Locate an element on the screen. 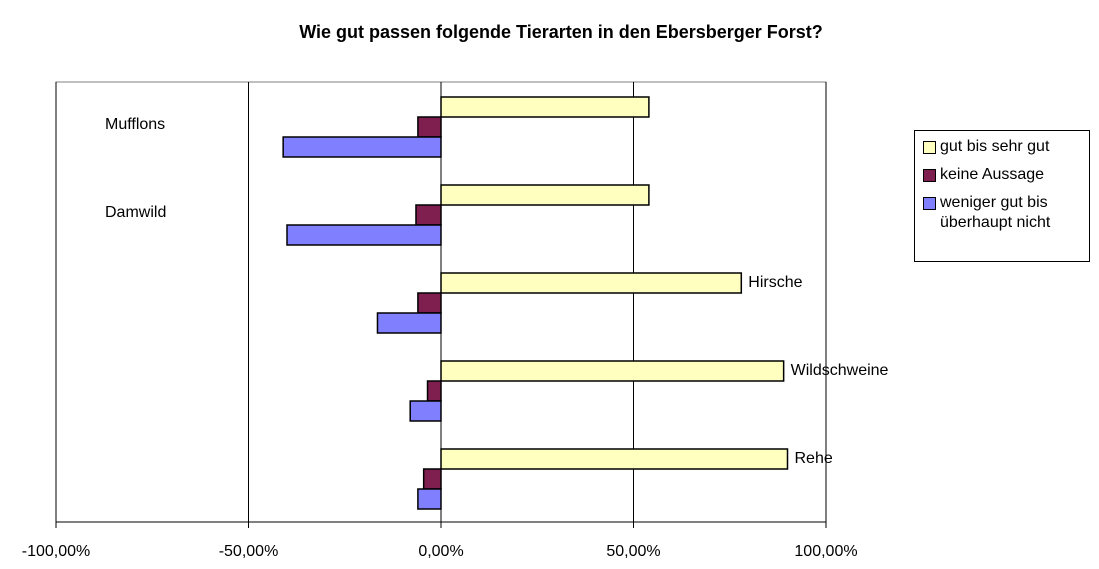 The width and height of the screenshot is (1099, 569). category-label: Damwild is located at coordinates (135, 212).